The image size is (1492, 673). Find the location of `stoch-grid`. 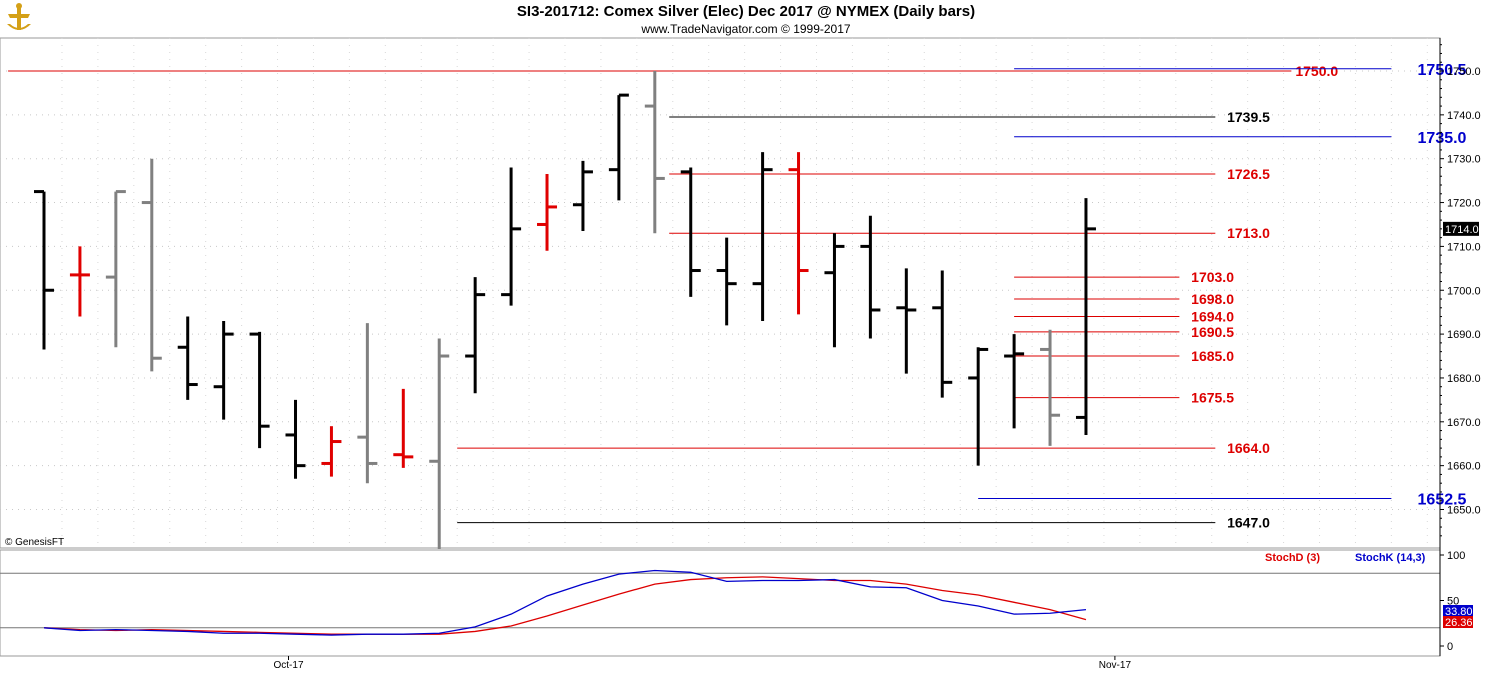

stoch-grid is located at coordinates (720, 600).